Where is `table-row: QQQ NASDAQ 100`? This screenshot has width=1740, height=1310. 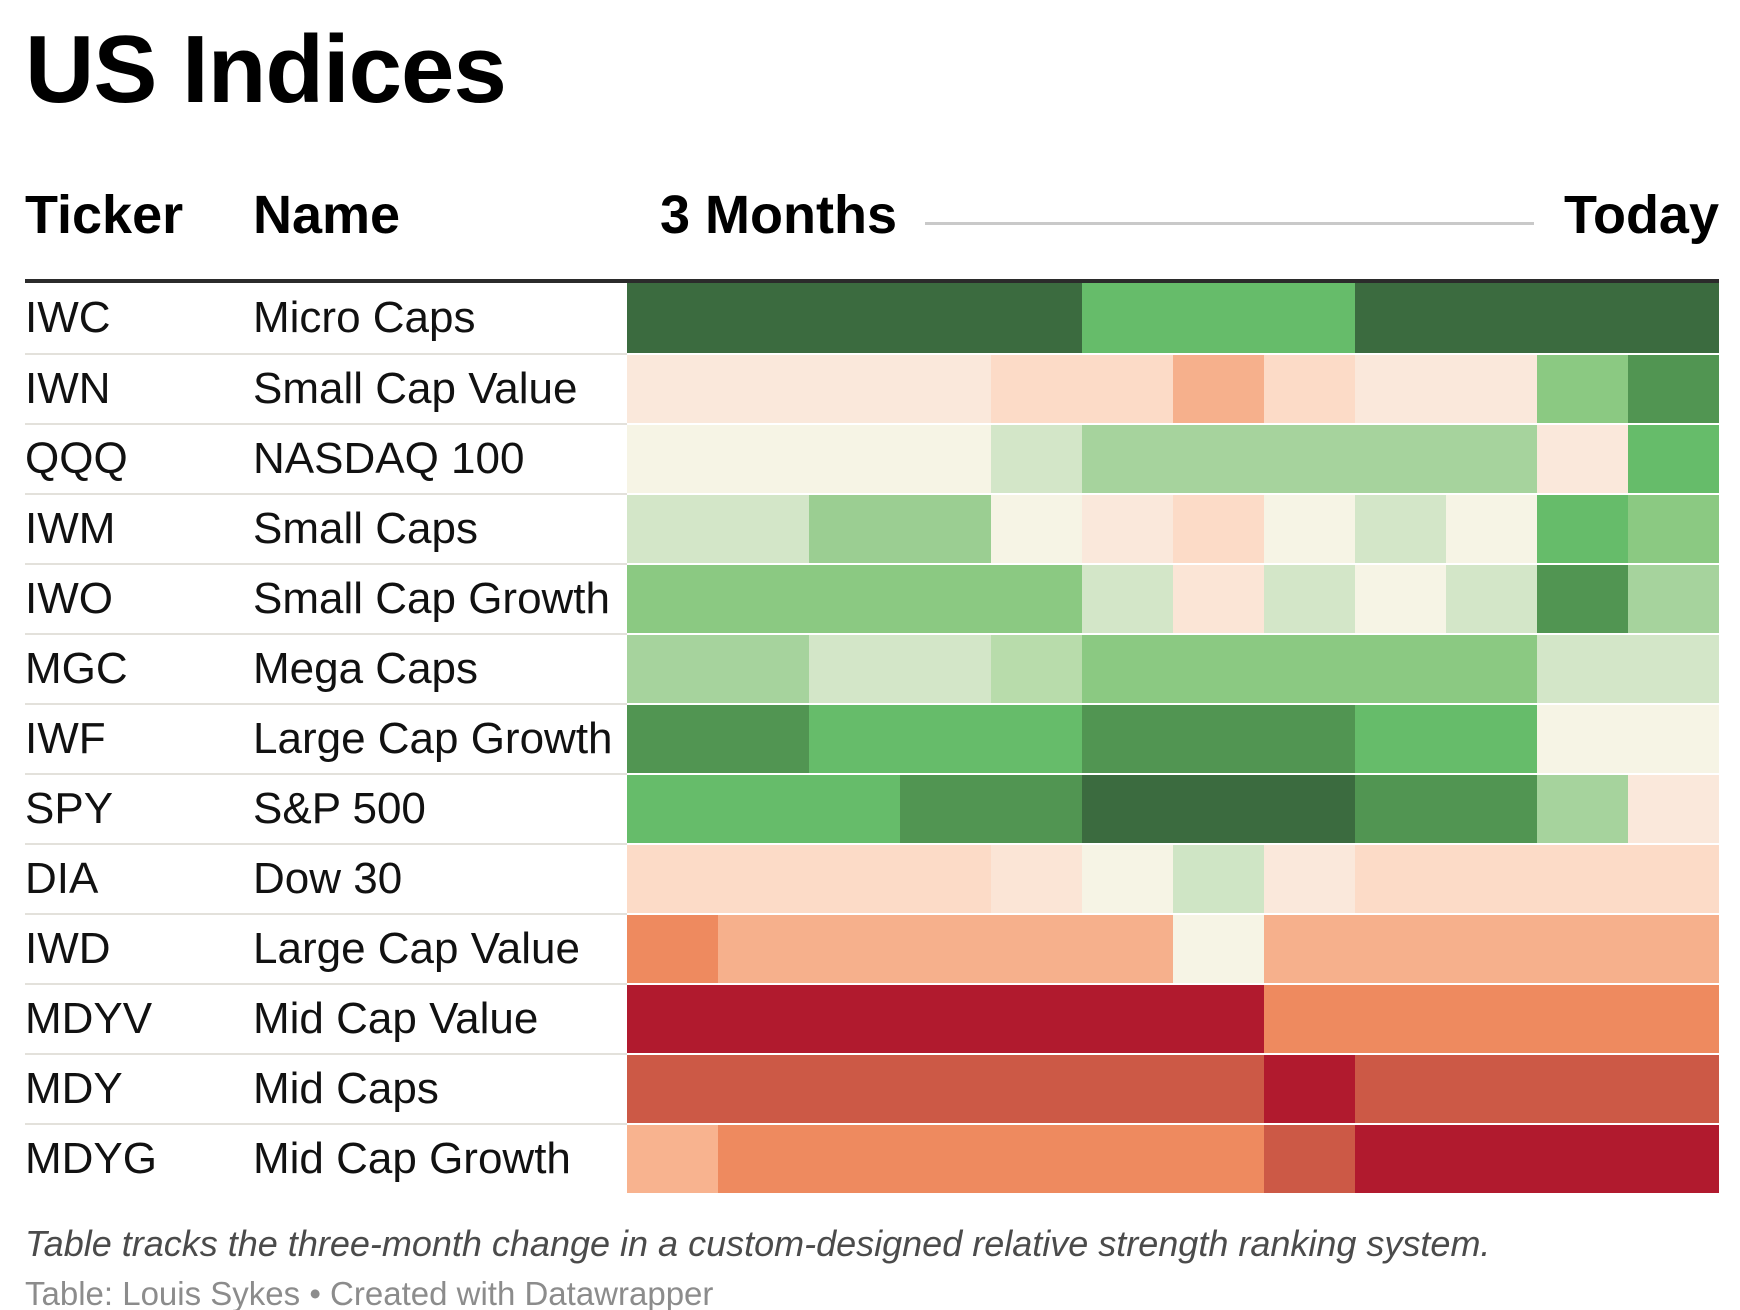 table-row: QQQ NASDAQ 100 is located at coordinates (872, 458).